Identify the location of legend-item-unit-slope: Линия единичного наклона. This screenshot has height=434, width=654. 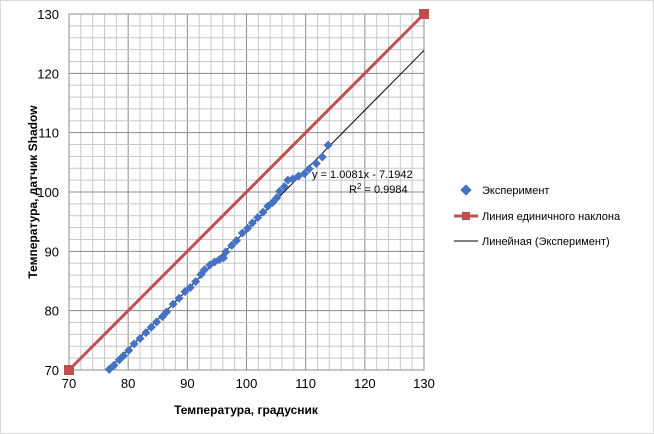
(537, 217).